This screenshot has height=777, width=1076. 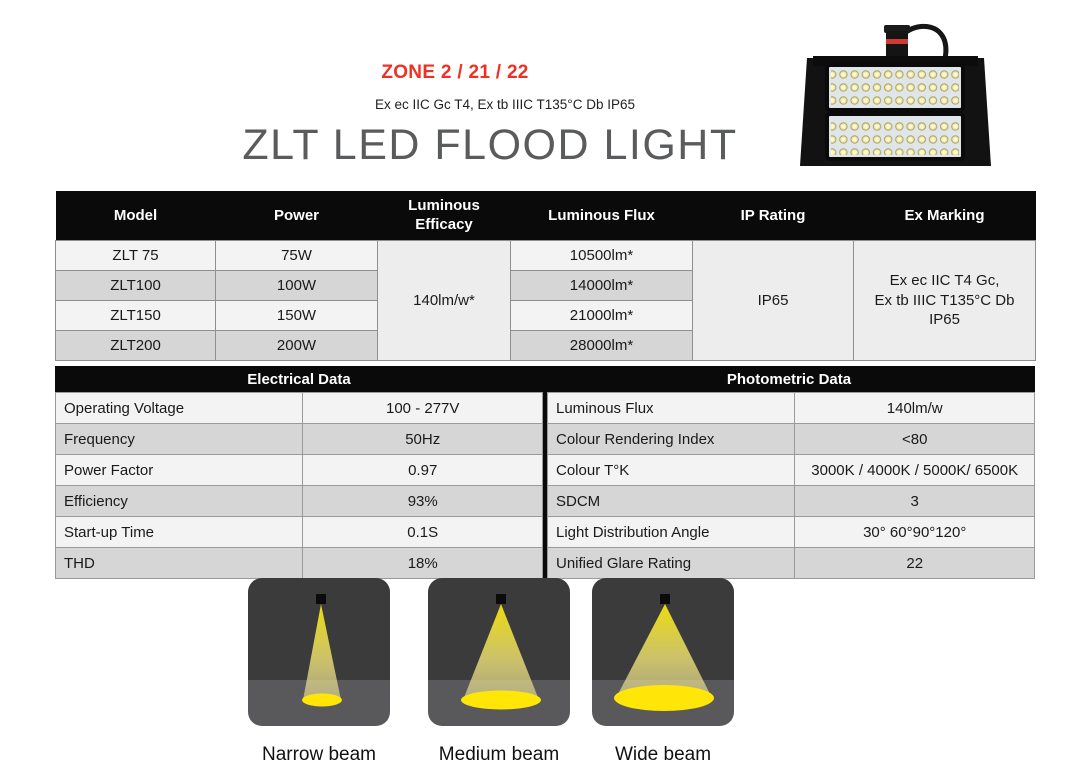 What do you see at coordinates (914, 470) in the screenshot?
I see `spec-value: 3000K / 4000K / 5000K/ 6500K` at bounding box center [914, 470].